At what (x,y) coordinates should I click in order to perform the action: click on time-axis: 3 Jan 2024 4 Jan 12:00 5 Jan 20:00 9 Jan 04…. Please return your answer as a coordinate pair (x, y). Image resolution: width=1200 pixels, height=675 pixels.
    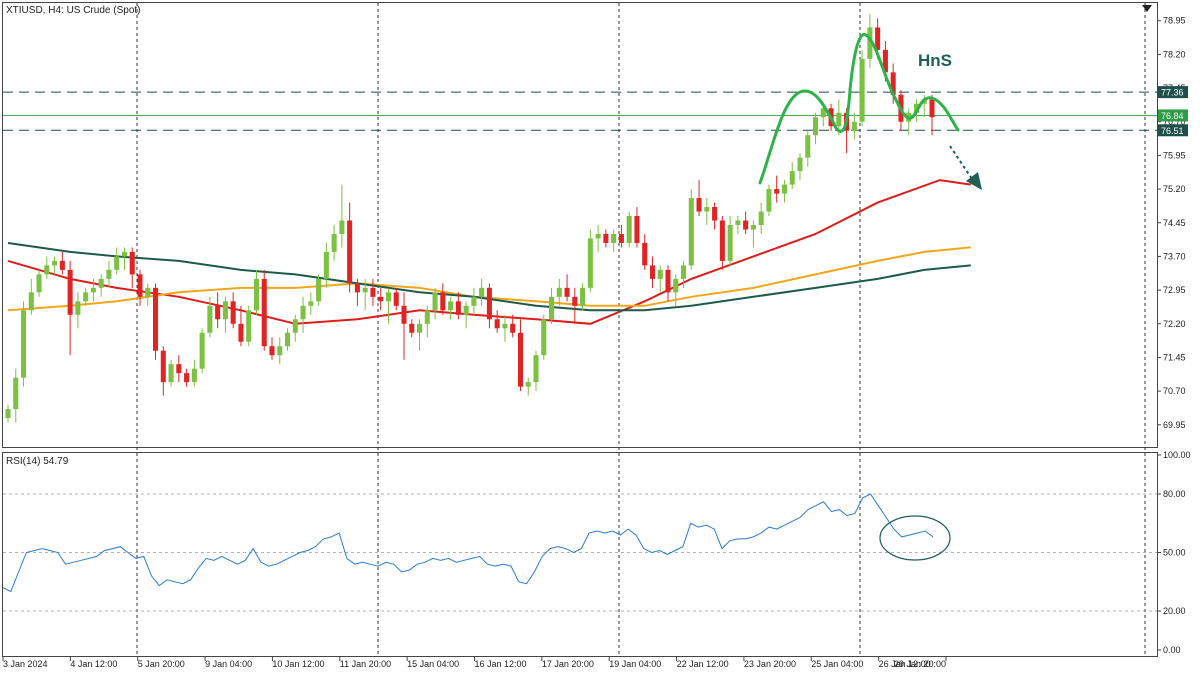
    Looking at the image, I should click on (474, 663).